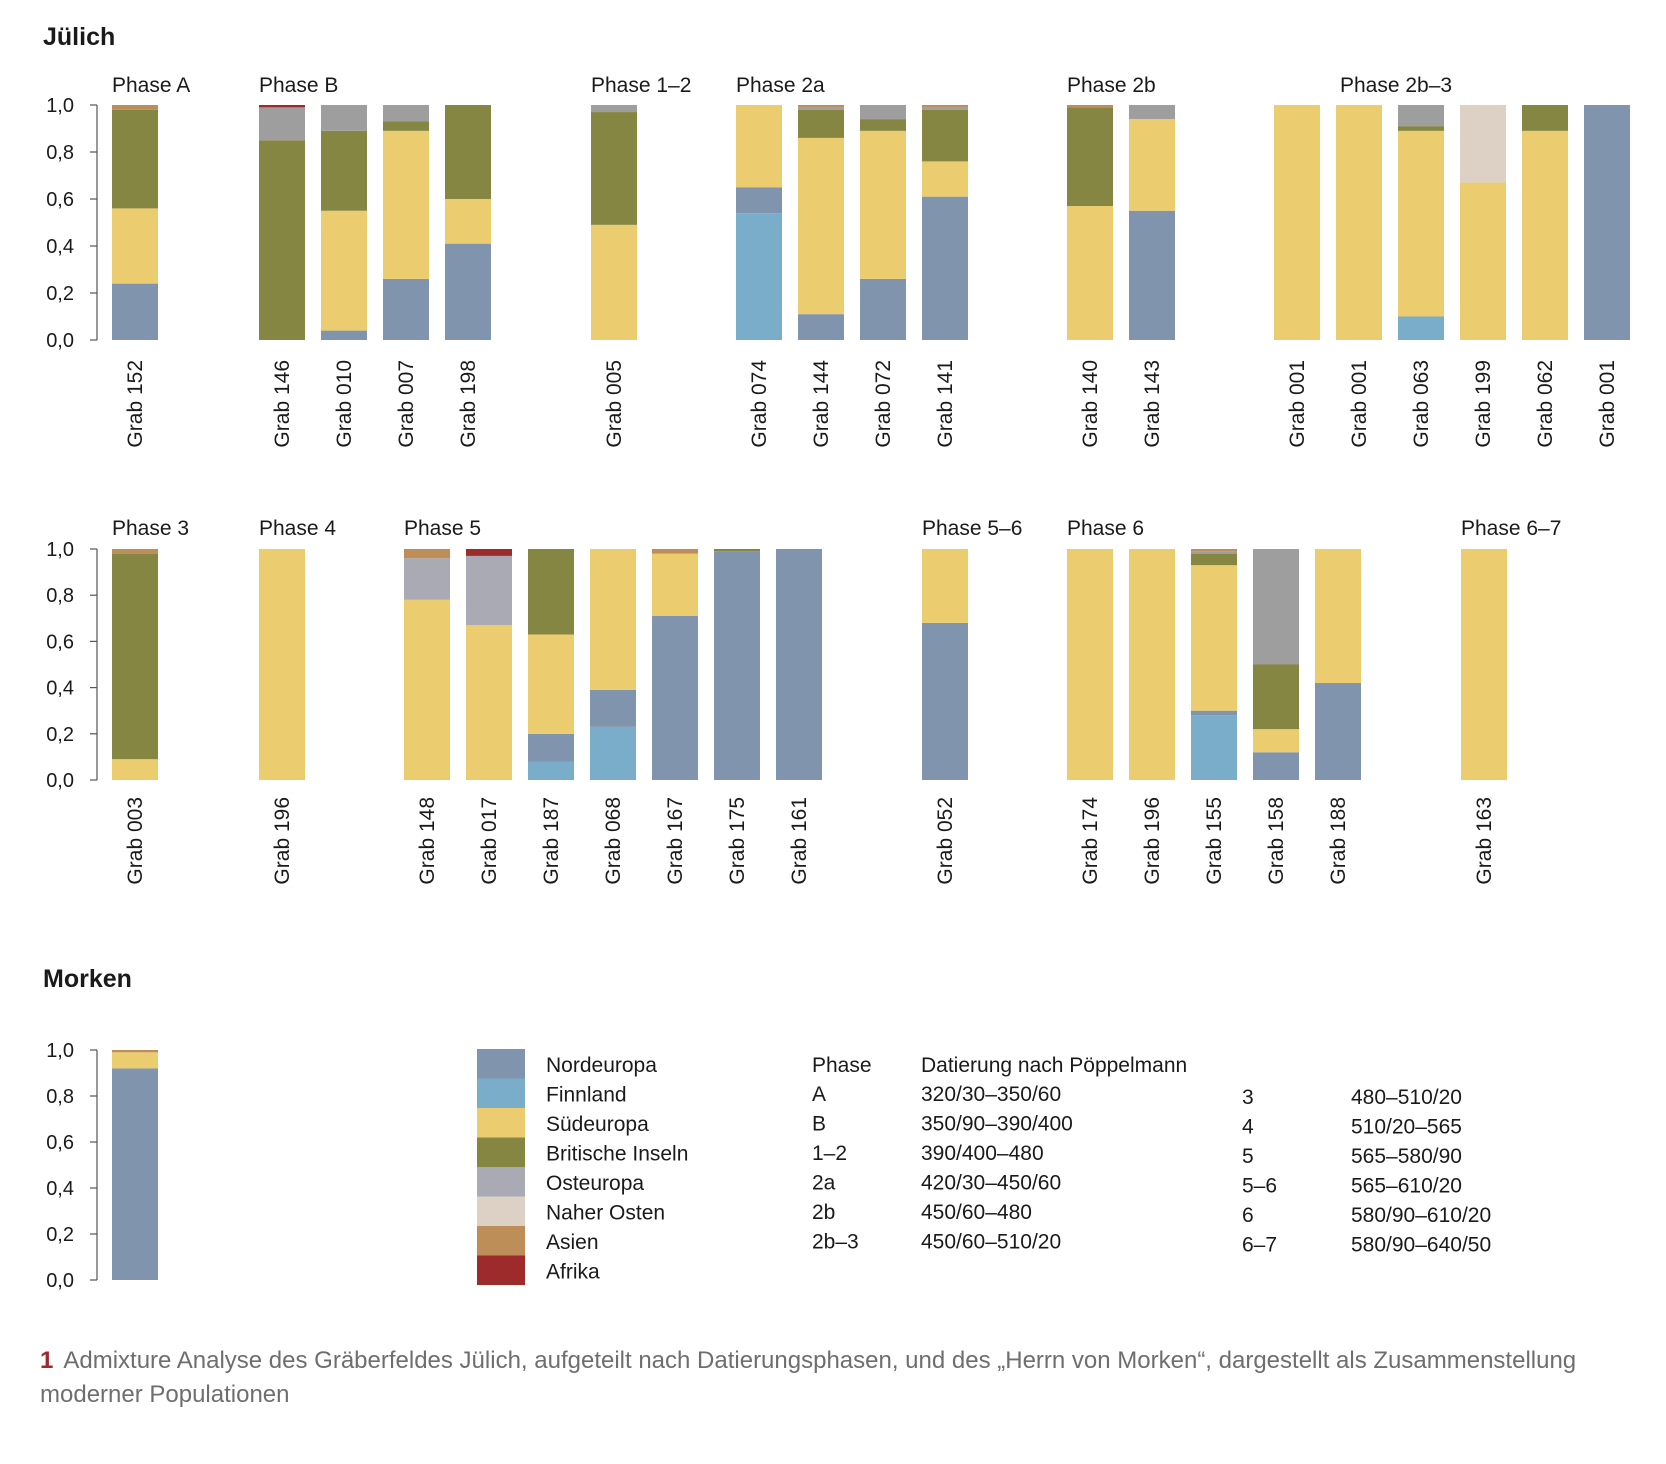 The image size is (1666, 1464). What do you see at coordinates (1338, 841) in the screenshot?
I see `bar-label: Grab 188` at bounding box center [1338, 841].